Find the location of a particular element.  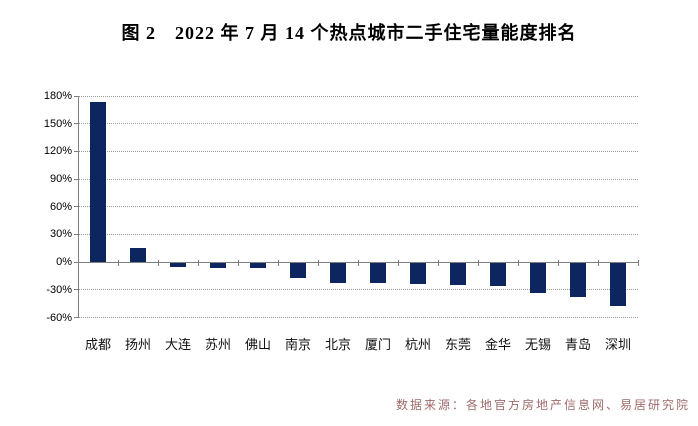

x-axis-category-label: 大连 is located at coordinates (177, 344).